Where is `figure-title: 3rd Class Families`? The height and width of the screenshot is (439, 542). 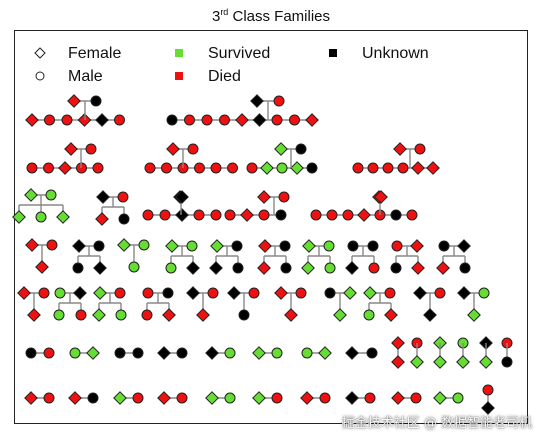 figure-title: 3rd Class Families is located at coordinates (271, 16).